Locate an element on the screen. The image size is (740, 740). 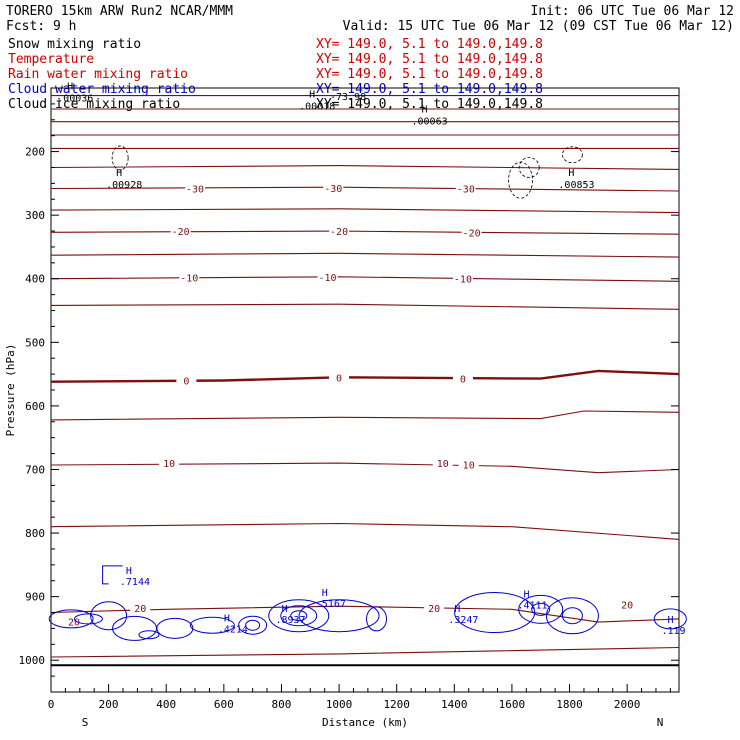
snow-max-value: .00063 is located at coordinates (429, 122).